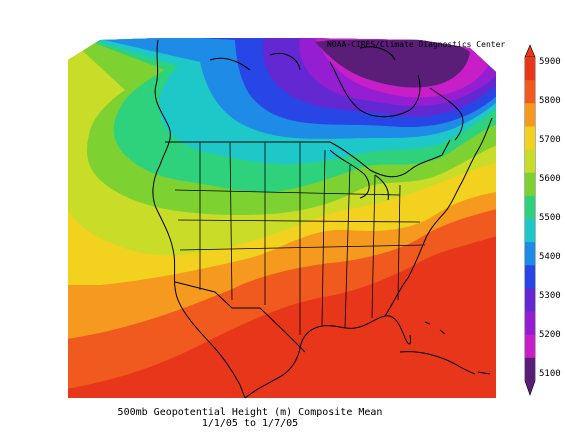 The width and height of the screenshot is (565, 437). I want to click on atlantic-coast, so click(450, 198).